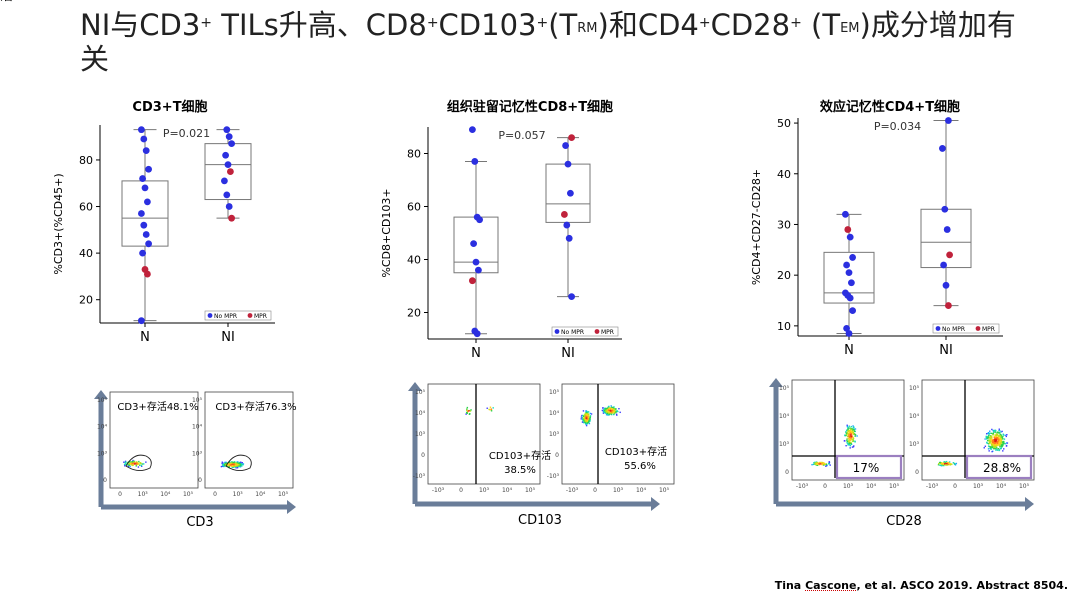 This screenshot has width=1080, height=604. Describe the element at coordinates (420, 392) in the screenshot. I see `flow-y-tick-label: 10⁵` at that location.